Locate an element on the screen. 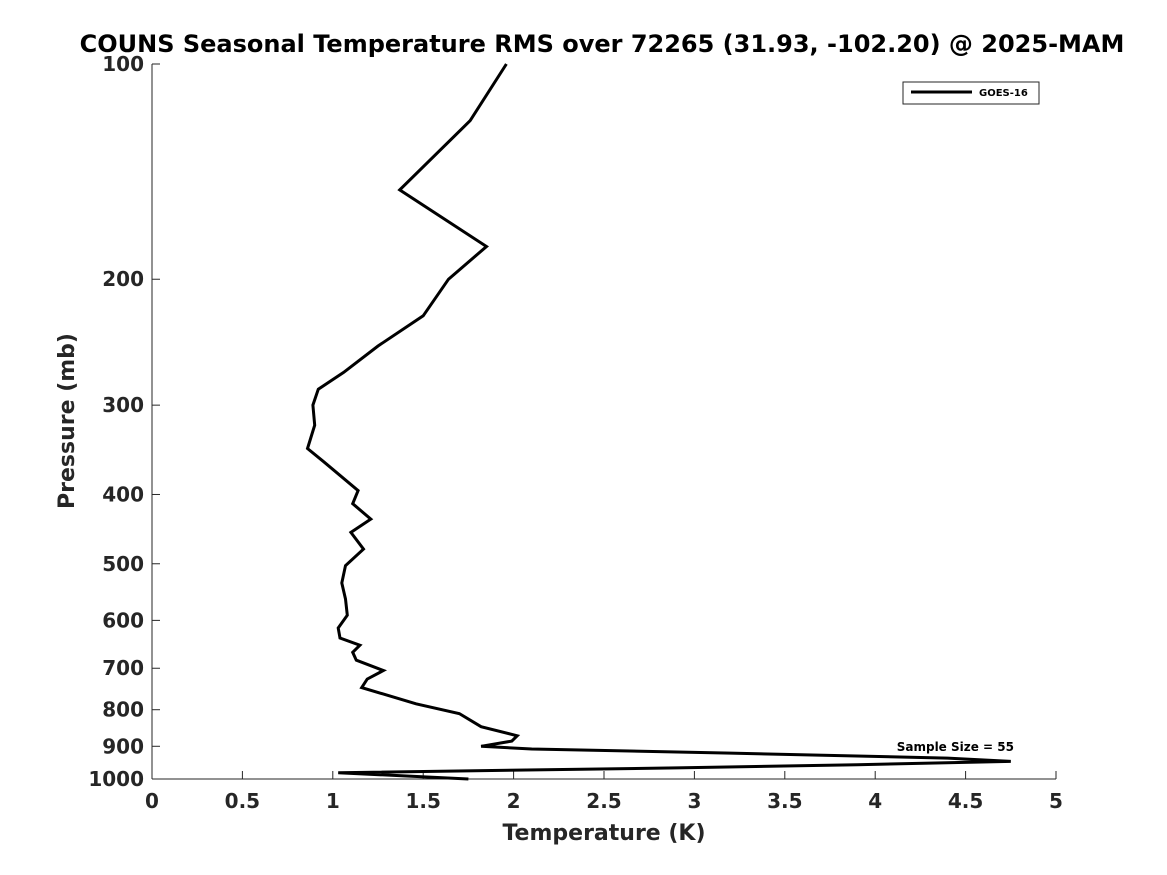  x-tick-label: 2 is located at coordinates (514, 801).